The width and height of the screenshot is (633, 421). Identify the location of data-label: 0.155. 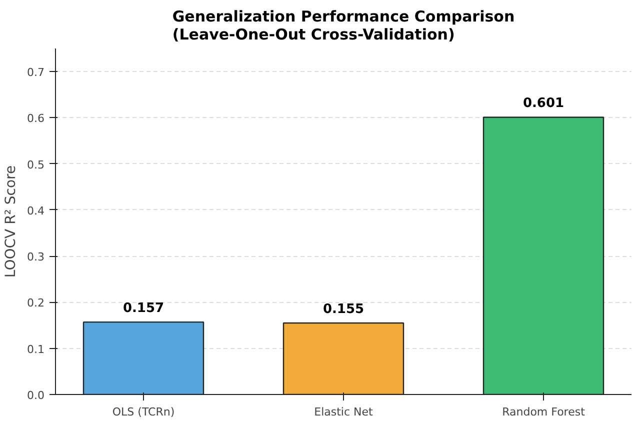
(343, 309).